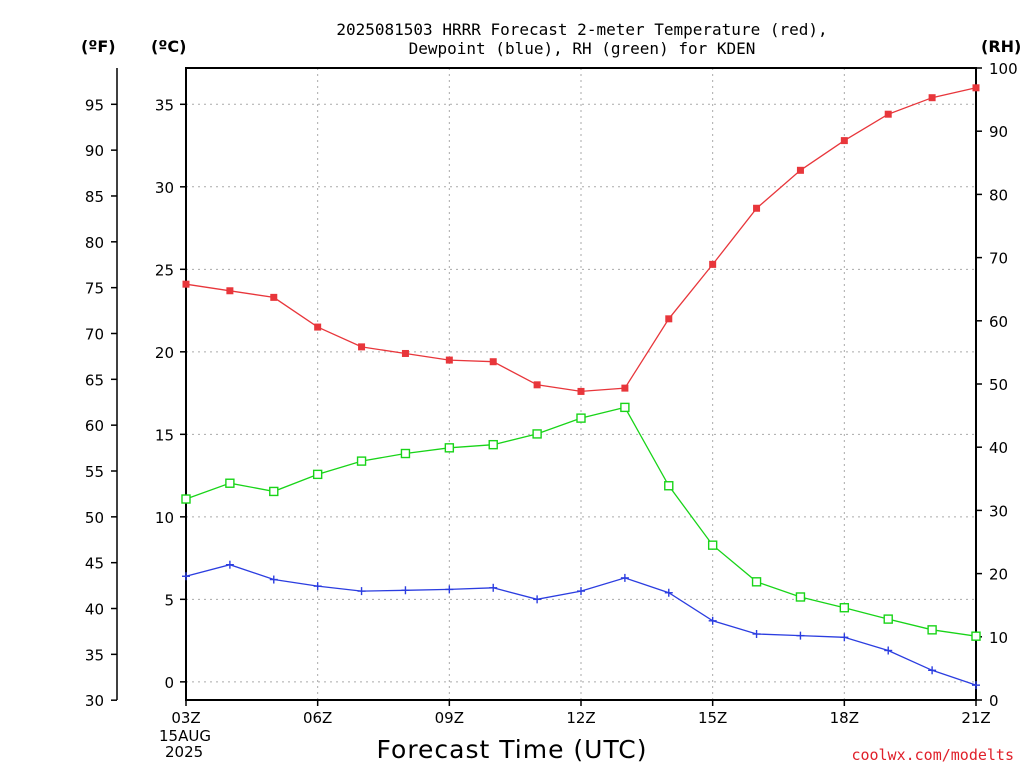 This screenshot has width=1024, height=768. Describe the element at coordinates (94, 197) in the screenshot. I see `fahrenheit-tick-label: 85` at that location.